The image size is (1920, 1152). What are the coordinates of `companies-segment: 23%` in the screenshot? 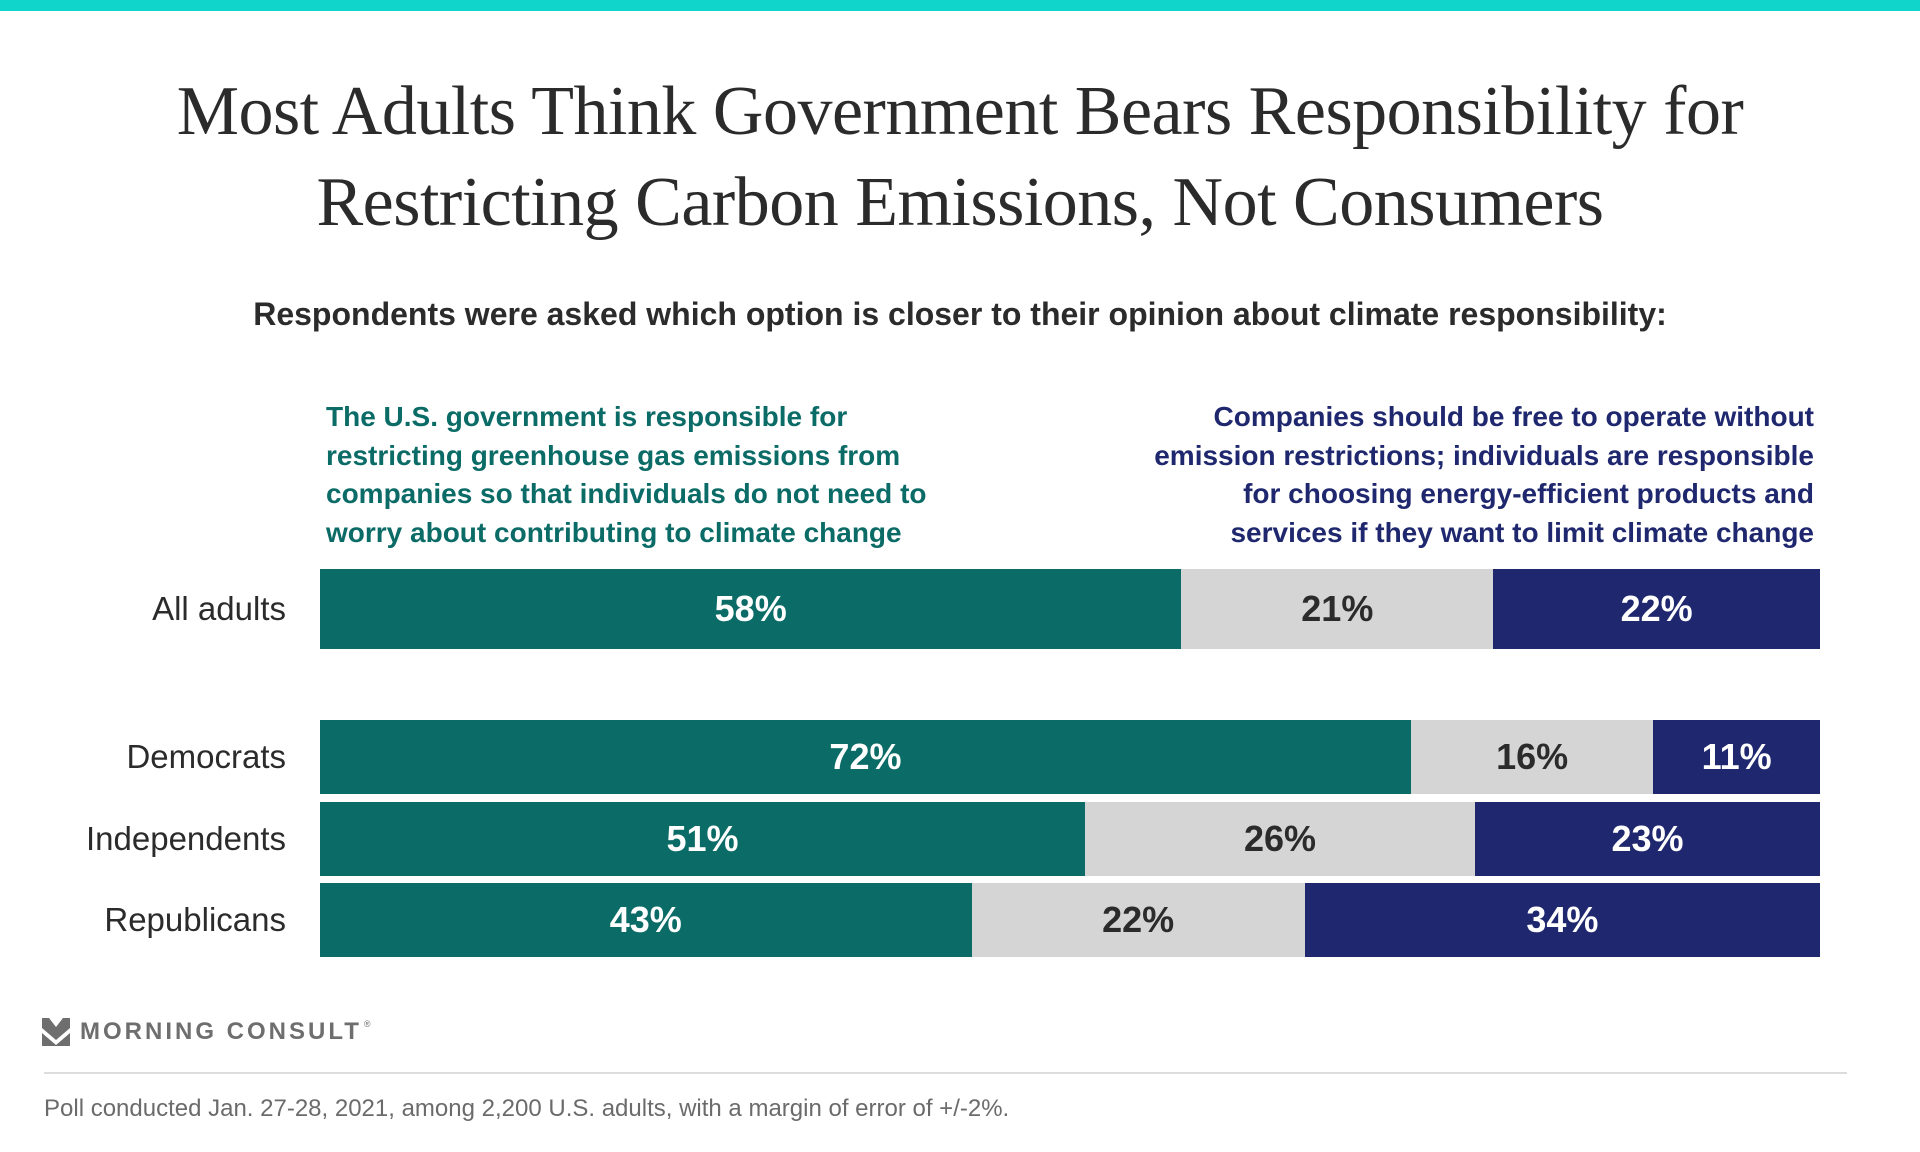 It's located at (1647, 839).